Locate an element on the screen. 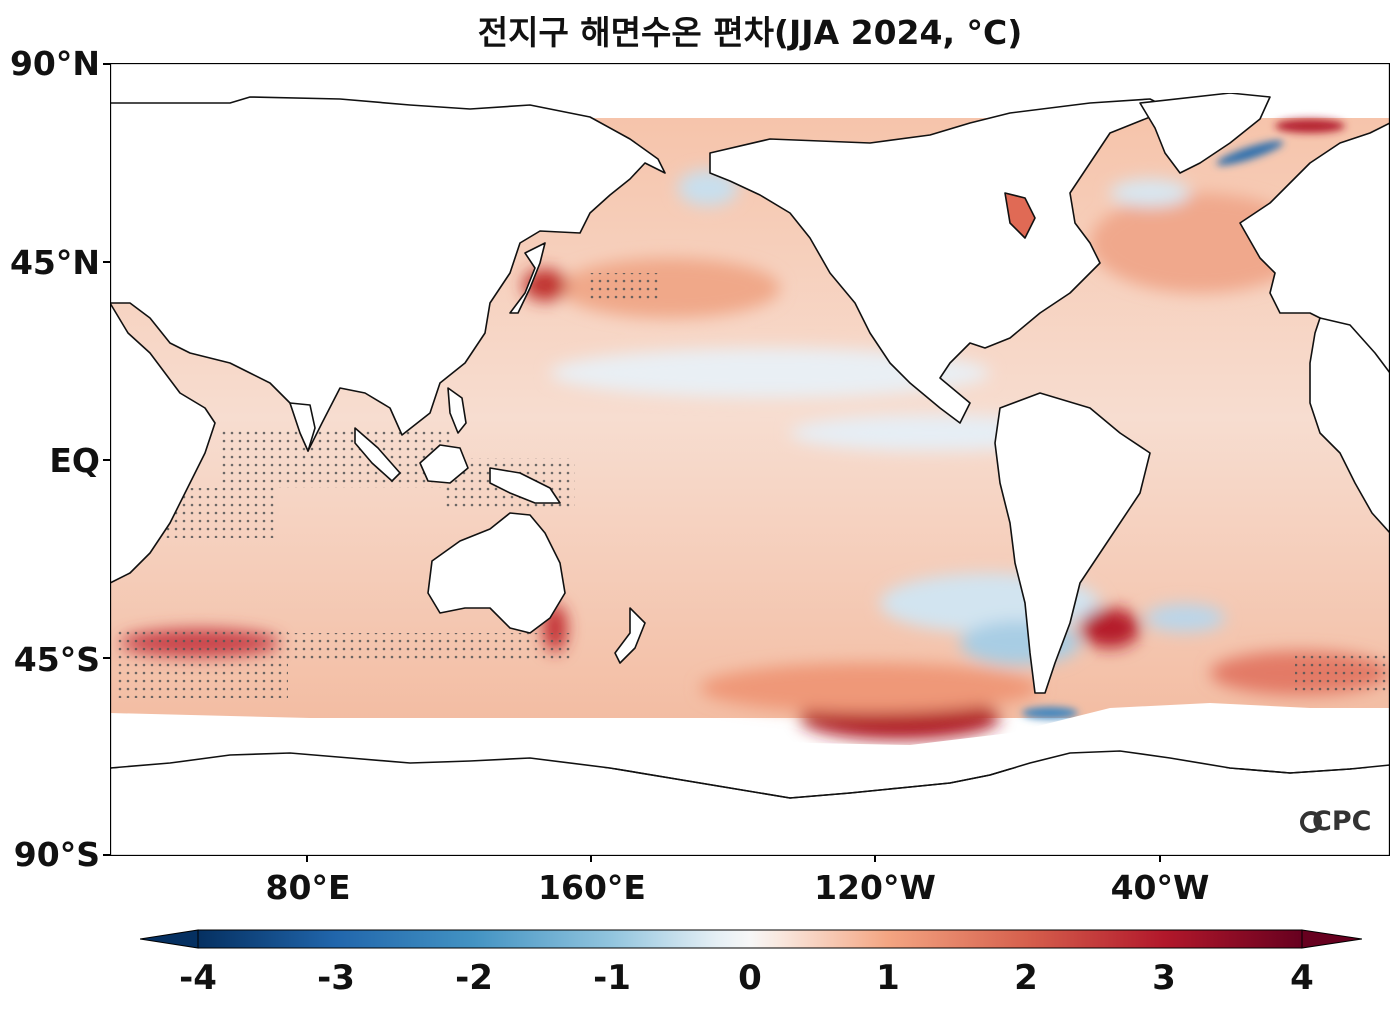 The width and height of the screenshot is (1400, 1011). land-eurasia is located at coordinates (388, 274).